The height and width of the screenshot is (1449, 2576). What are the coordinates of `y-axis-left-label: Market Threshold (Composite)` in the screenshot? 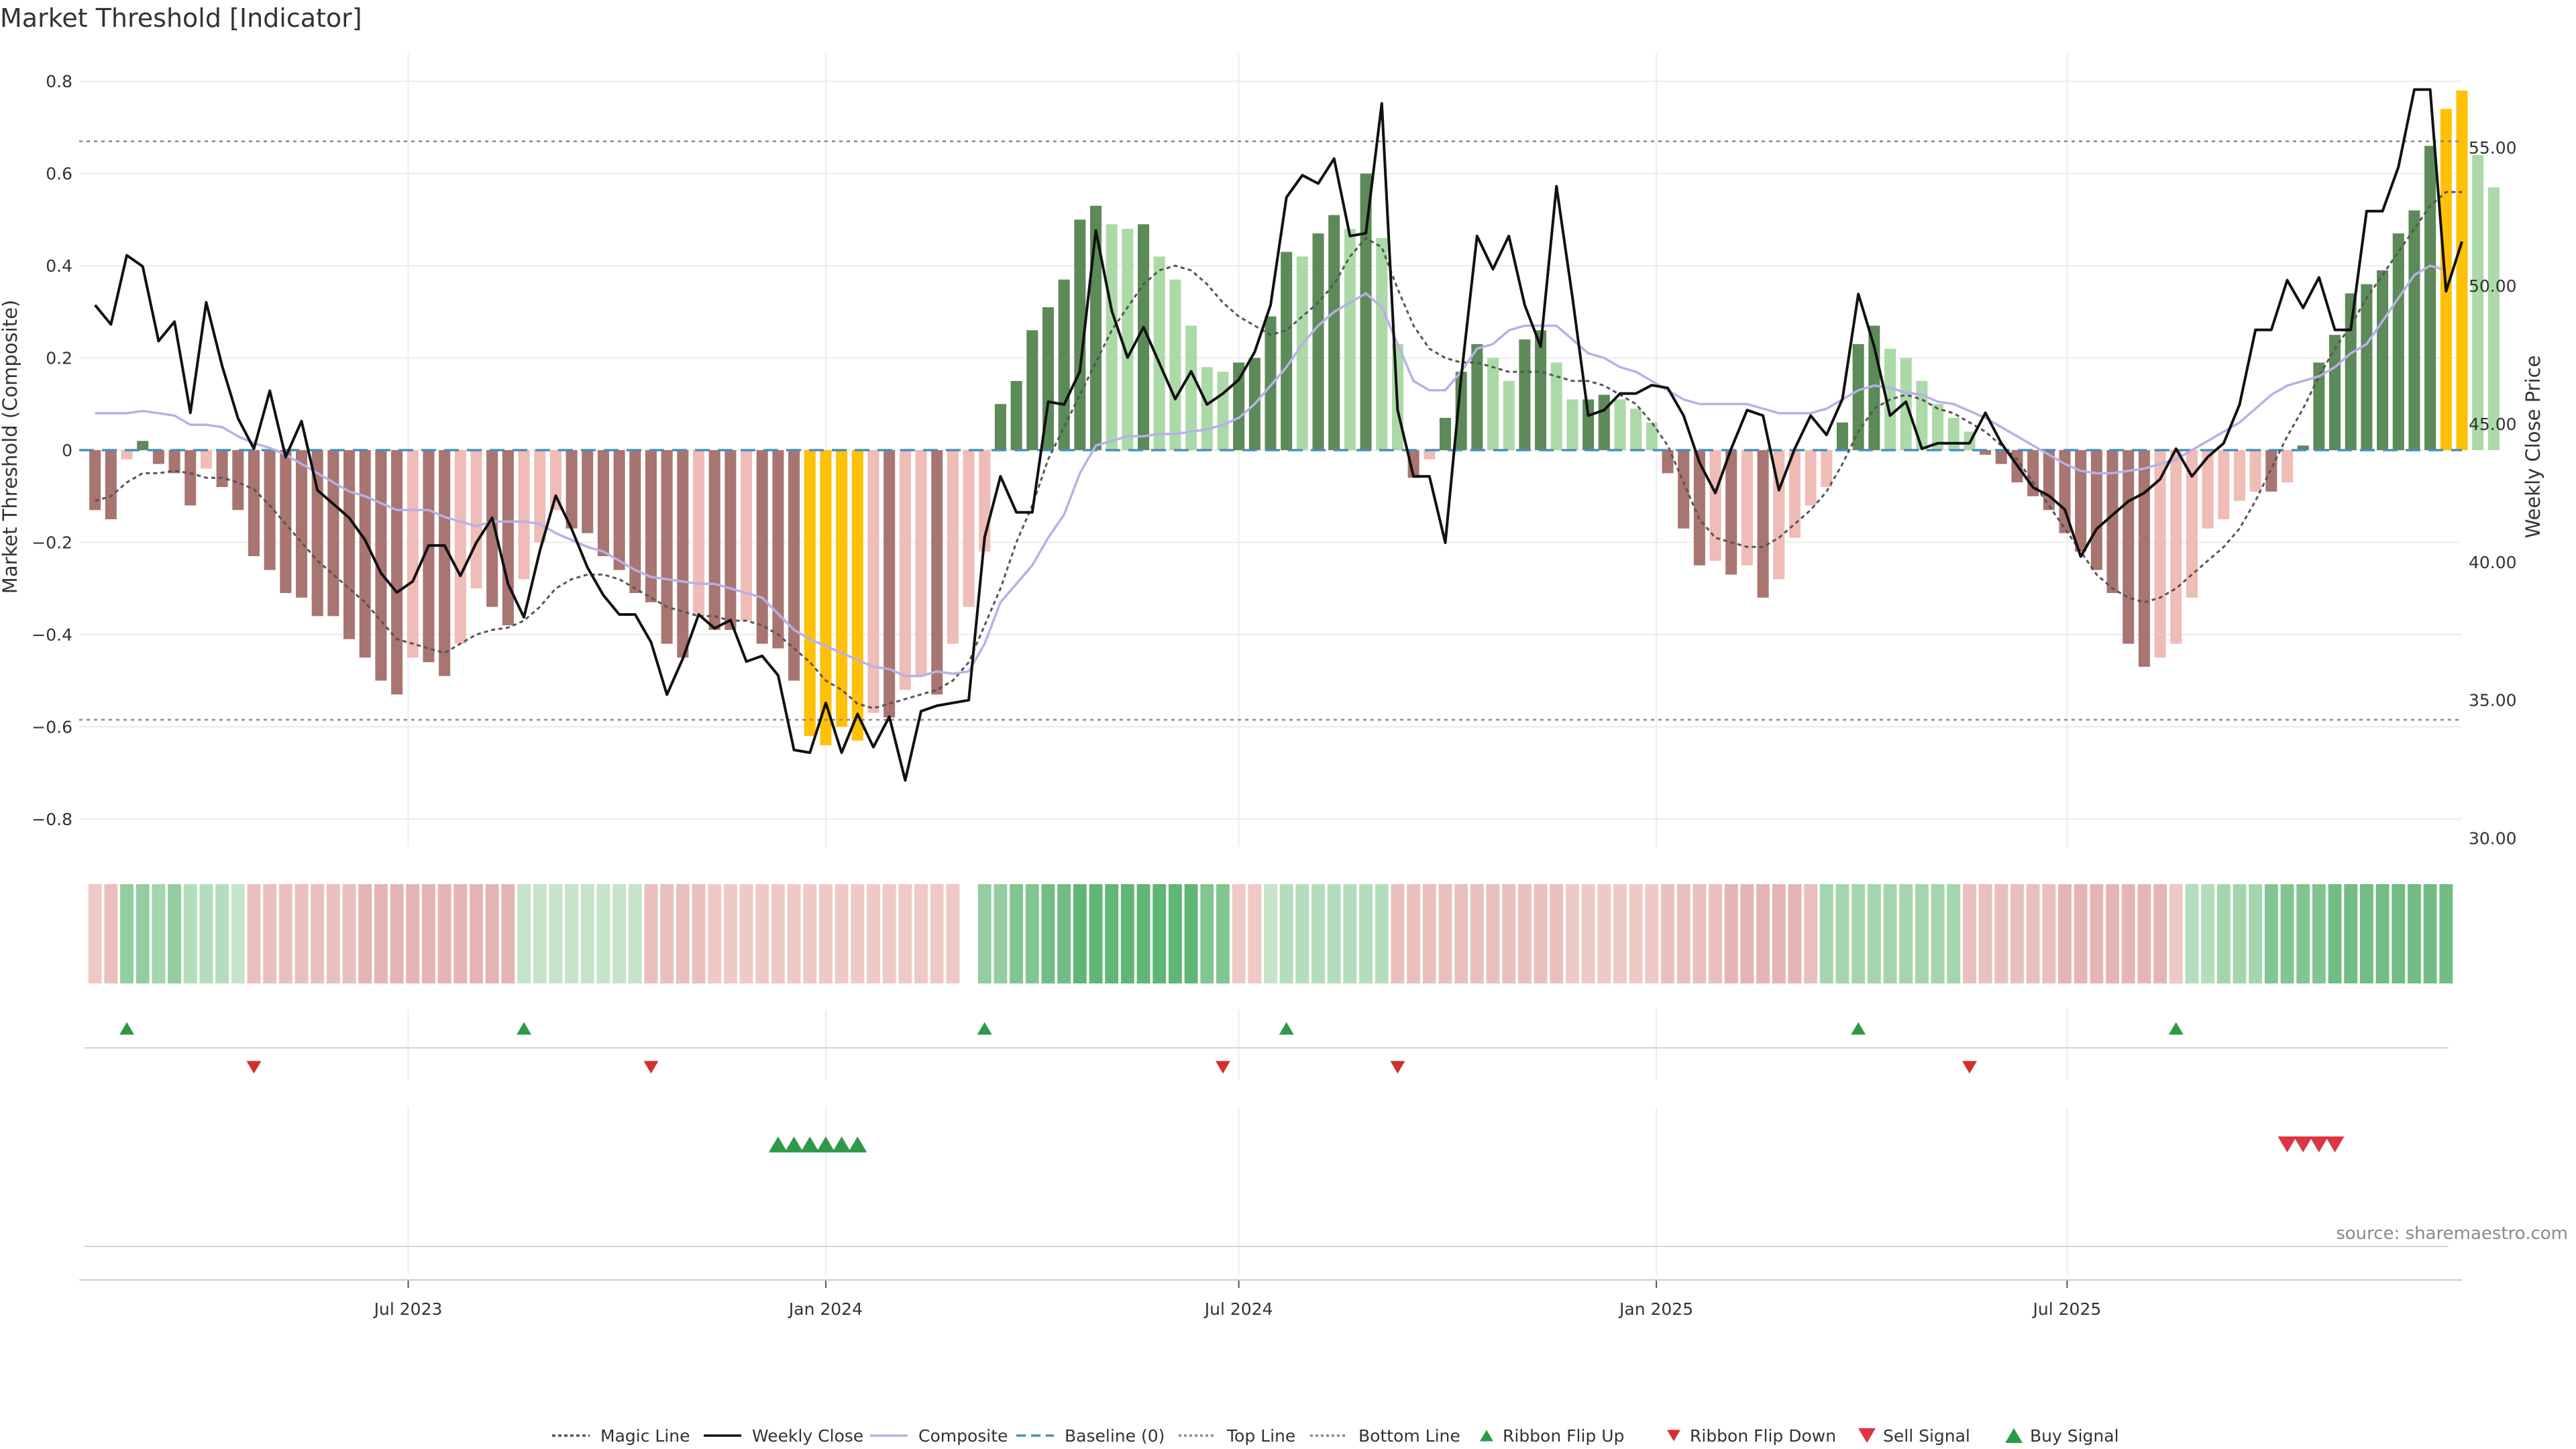 It's located at (10, 447).